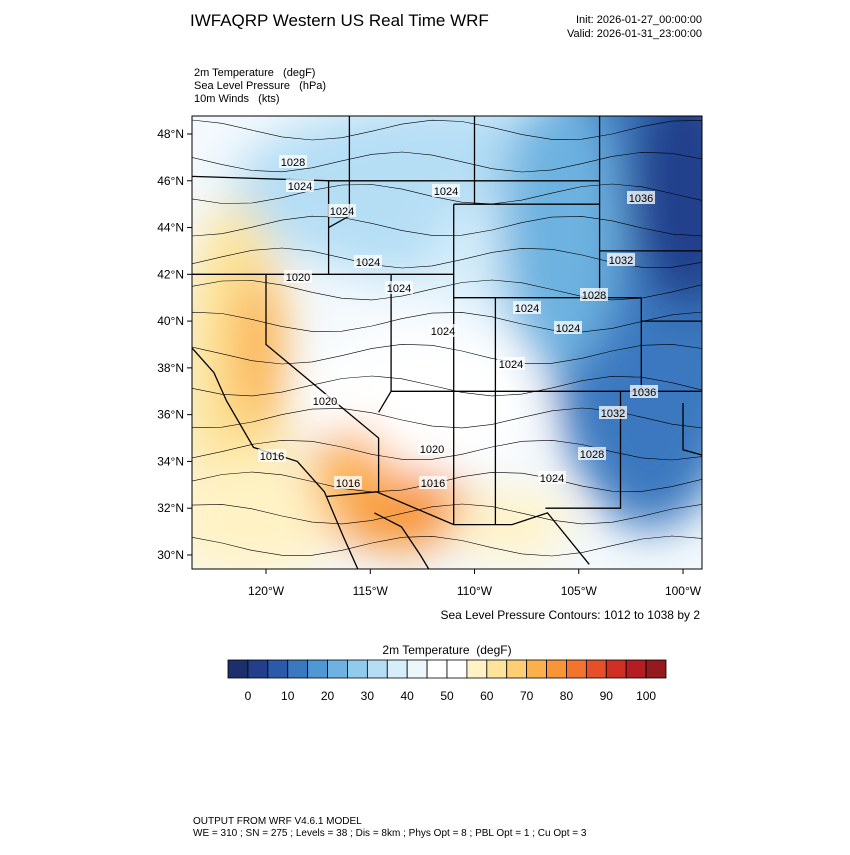 This screenshot has width=850, height=855. Describe the element at coordinates (170, 461) in the screenshot. I see `lat-tick-label: 34°N` at that location.